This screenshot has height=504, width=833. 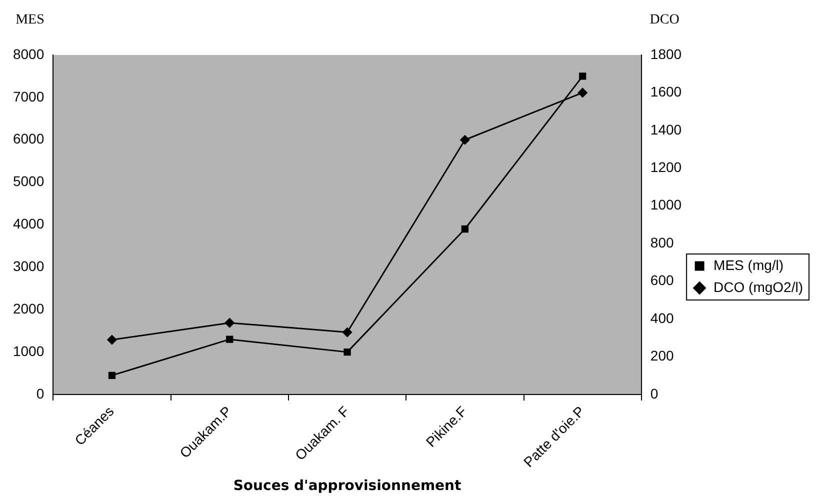 I want to click on y2-tick-label: 1600, so click(x=666, y=92).